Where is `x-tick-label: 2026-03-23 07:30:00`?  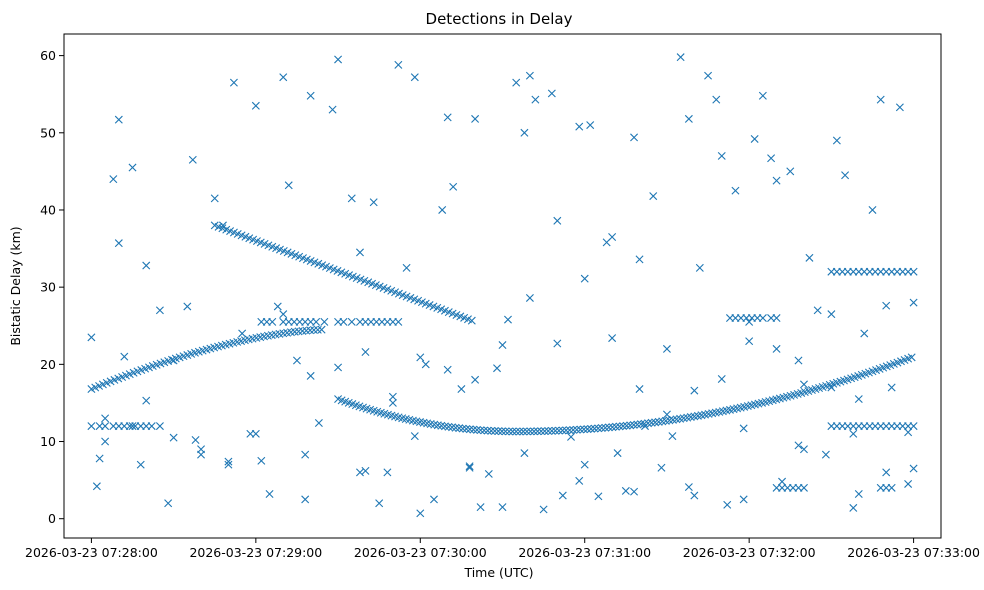 x-tick-label: 2026-03-23 07:30:00 is located at coordinates (420, 552).